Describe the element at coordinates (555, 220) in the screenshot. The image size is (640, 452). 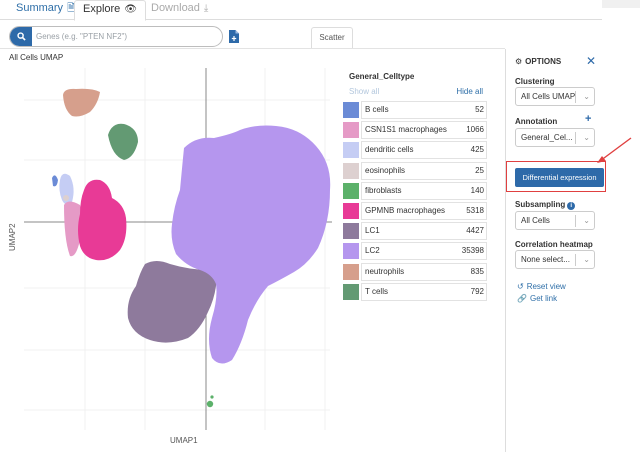
I see `subsampling-select: All Cells ⌄` at that location.